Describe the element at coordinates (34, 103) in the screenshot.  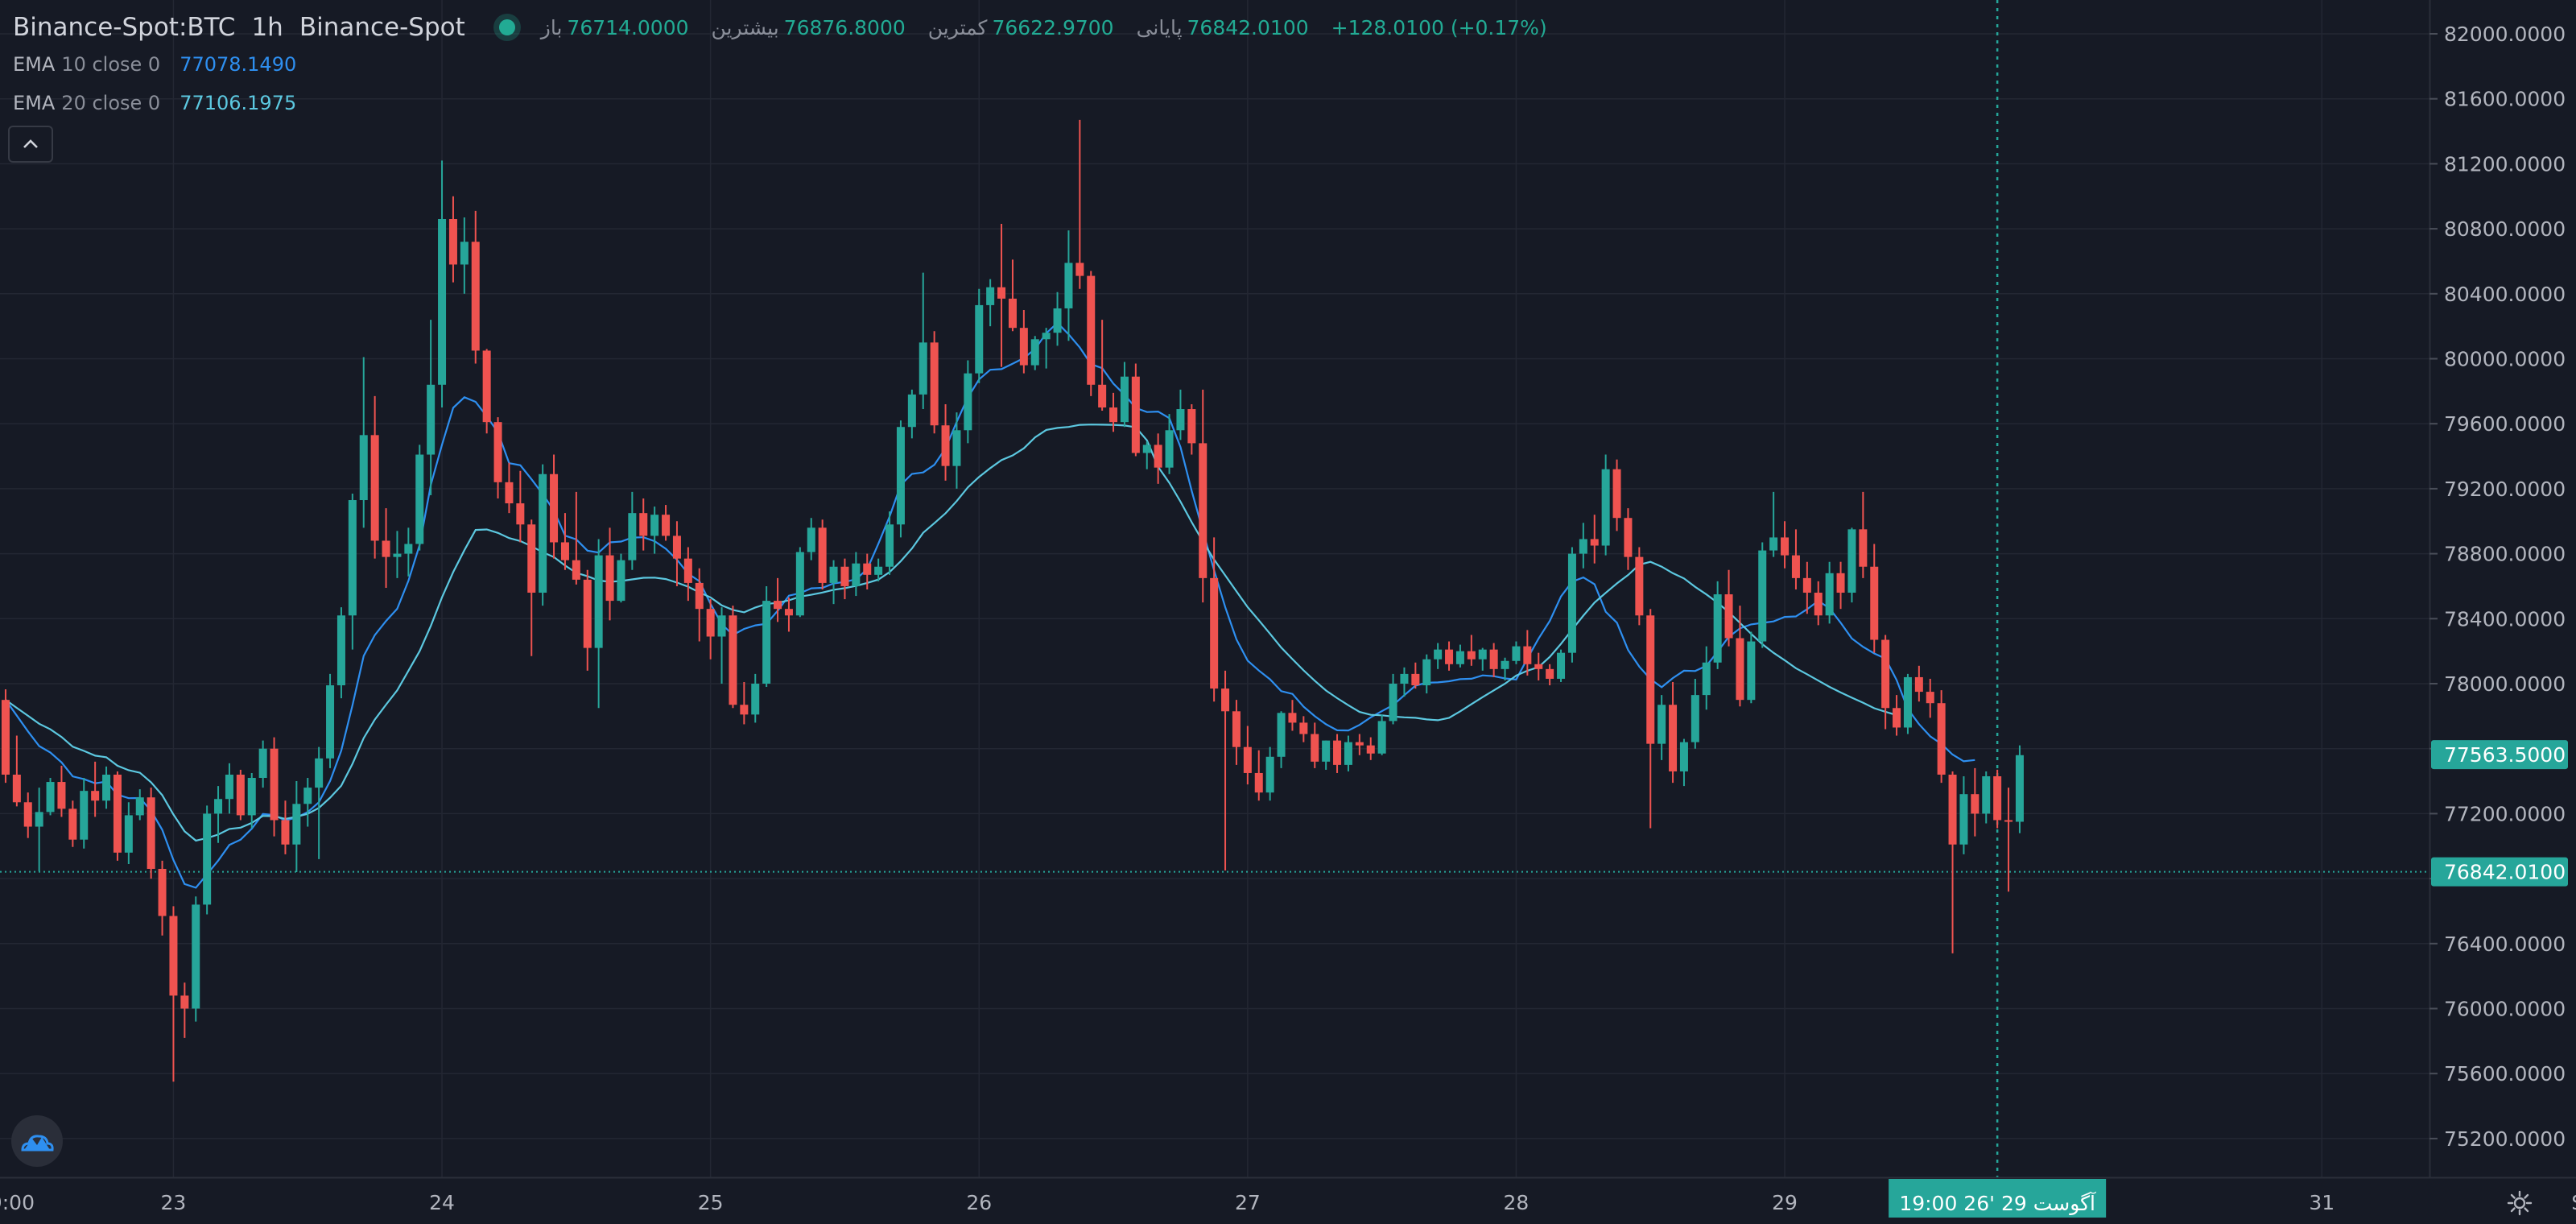
I see `indicator-label: EMA` at that location.